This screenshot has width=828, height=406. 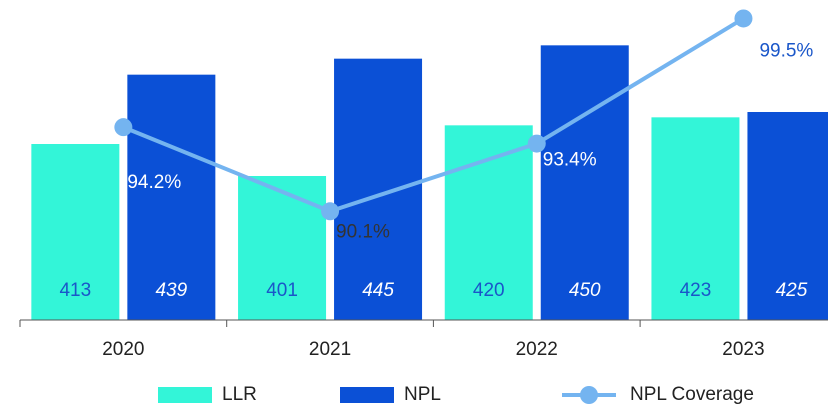 What do you see at coordinates (282, 290) in the screenshot?
I see `bar-value-label: 401` at bounding box center [282, 290].